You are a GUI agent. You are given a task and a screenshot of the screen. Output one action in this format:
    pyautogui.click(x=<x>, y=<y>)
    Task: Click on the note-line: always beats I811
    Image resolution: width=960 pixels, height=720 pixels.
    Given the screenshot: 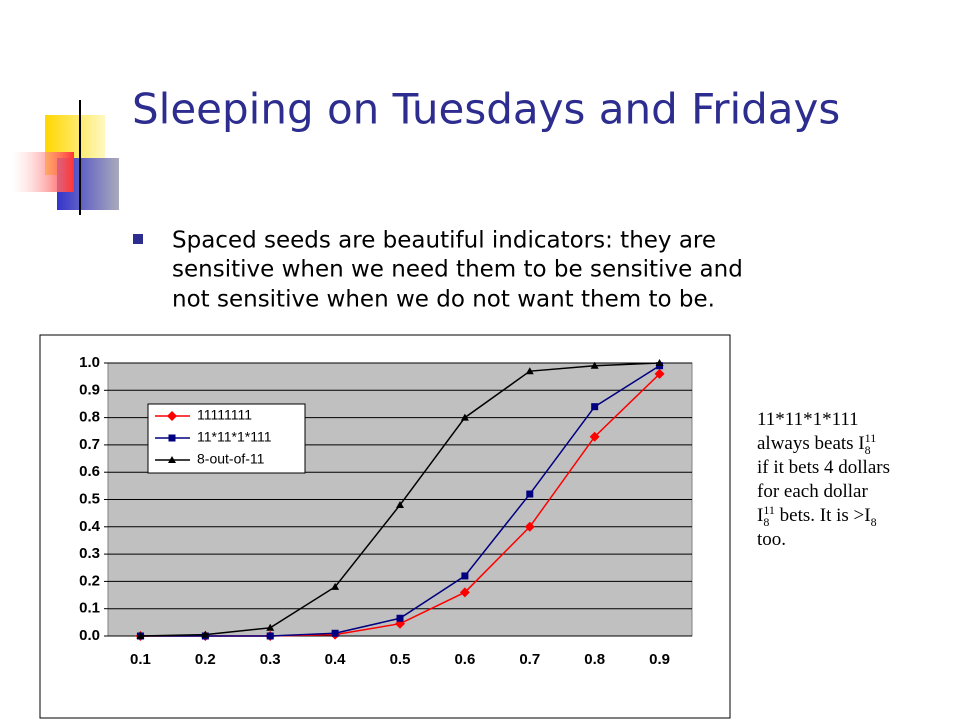 What is the action you would take?
    pyautogui.click(x=823, y=444)
    